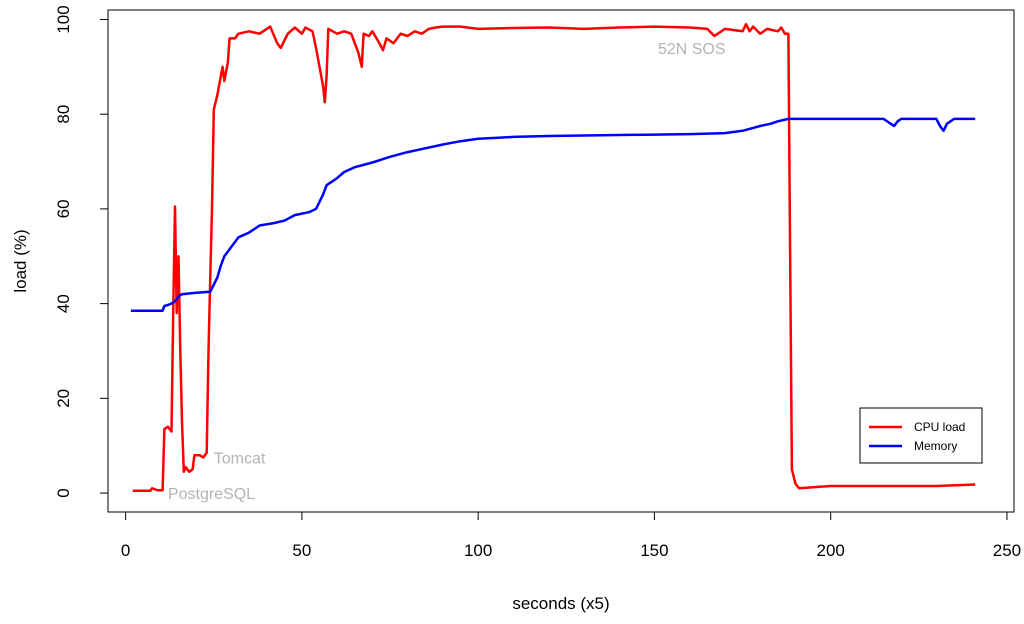 The height and width of the screenshot is (624, 1024). I want to click on y-tick-label: 80, so click(63, 114).